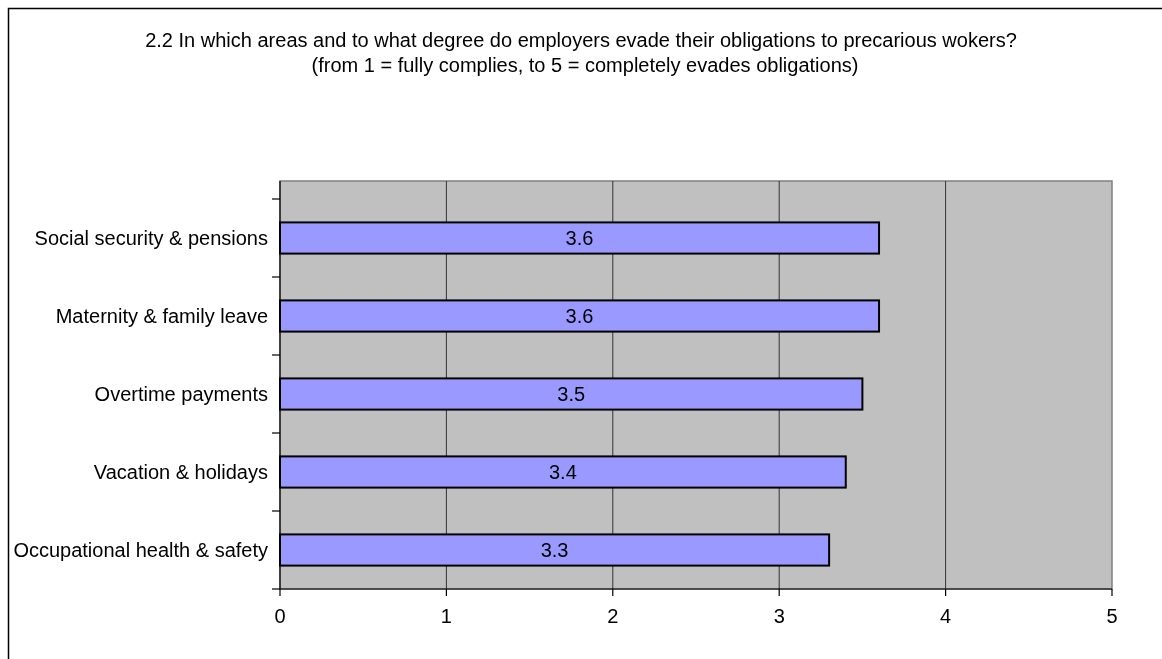  Describe the element at coordinates (585, 65) in the screenshot. I see `chart-subtitle: (from 1 = fully complies, to 5 = completely evades obligations)` at that location.